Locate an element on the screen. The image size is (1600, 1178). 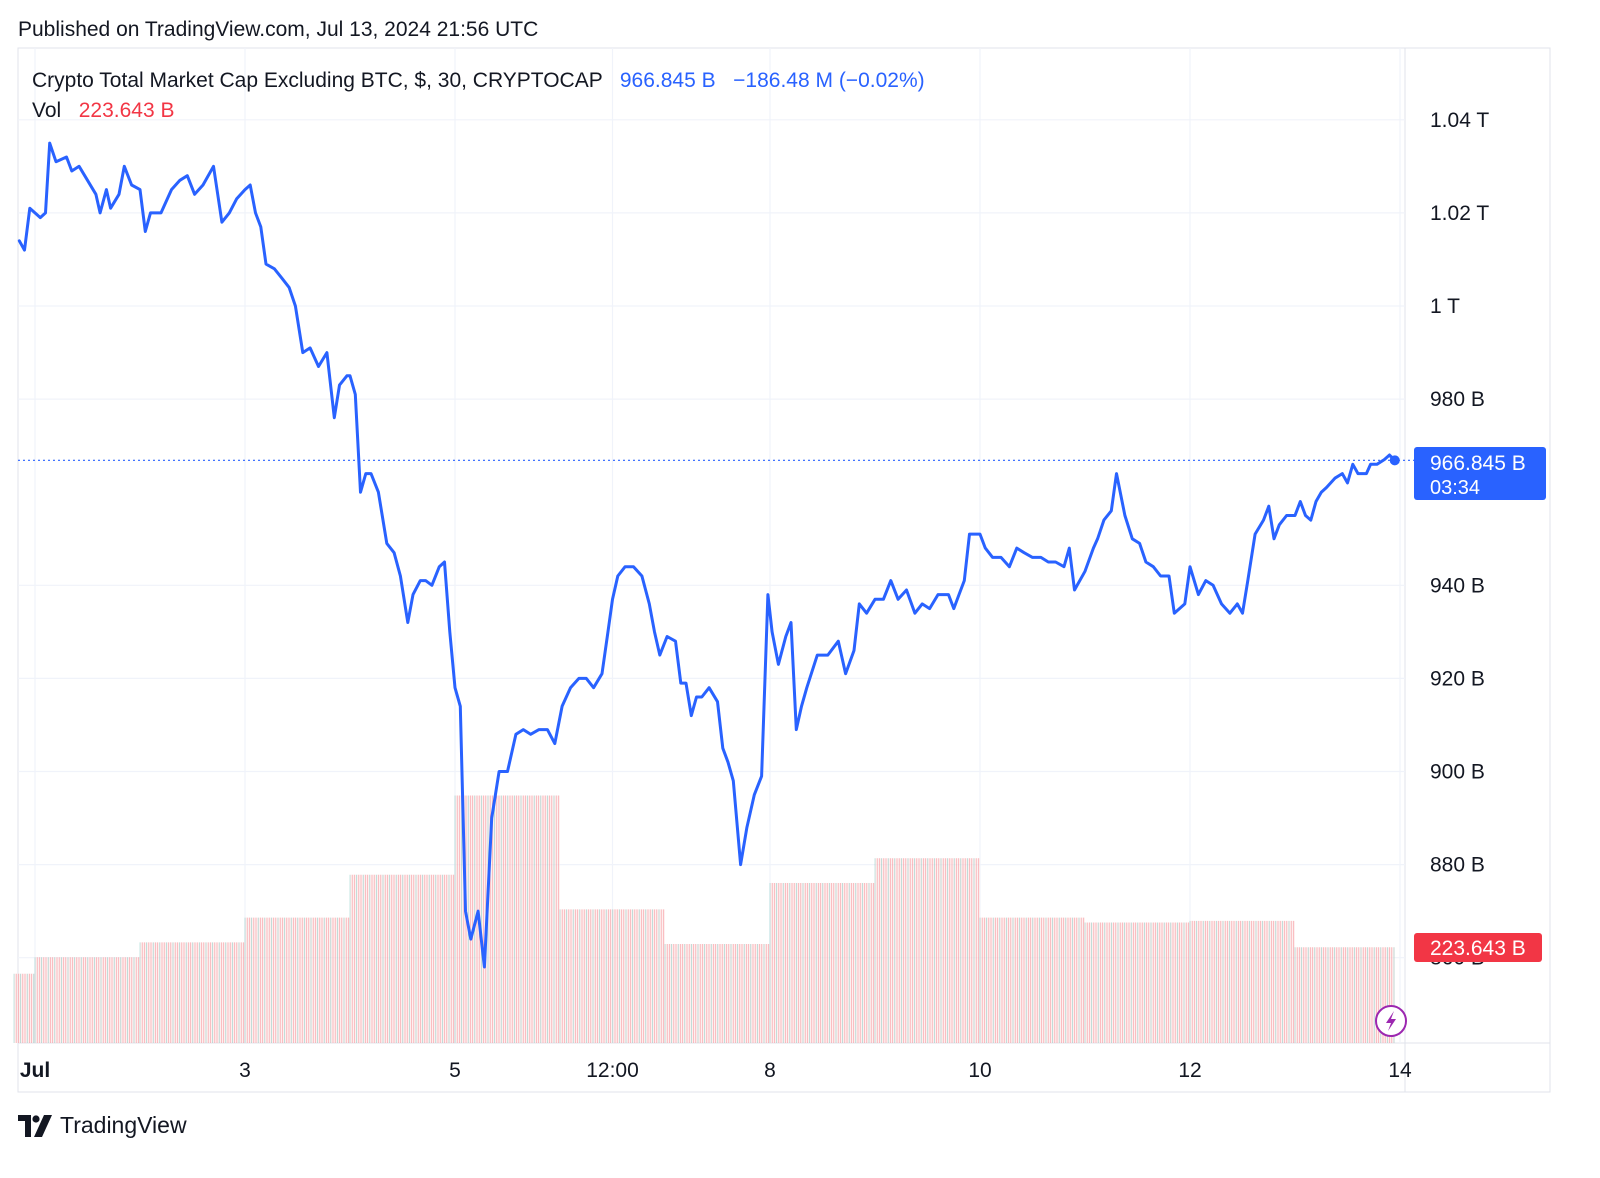
legend-last-value: 966.845 B is located at coordinates (667, 80).